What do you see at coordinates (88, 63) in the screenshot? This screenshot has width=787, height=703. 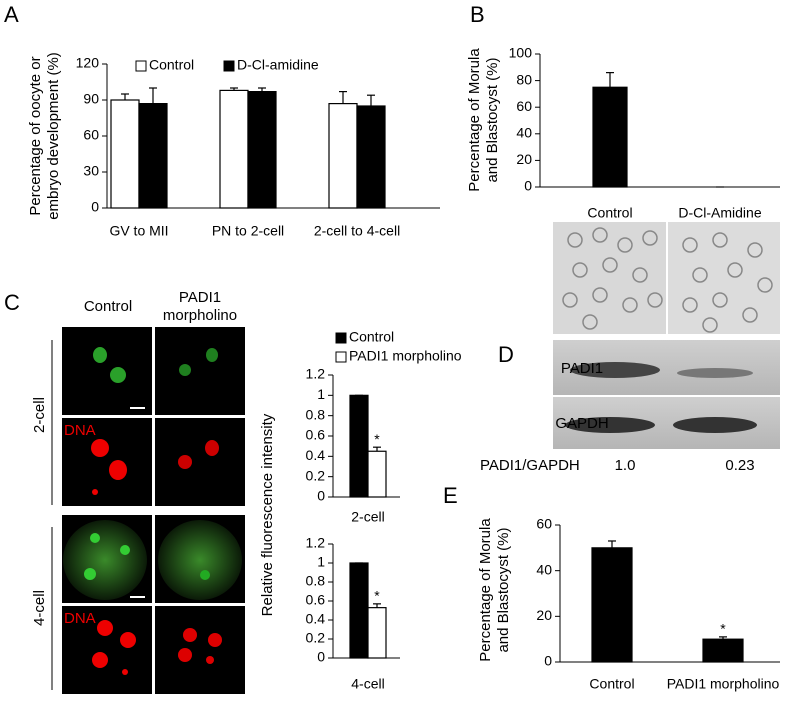 I see `y-tick-label: 120` at bounding box center [88, 63].